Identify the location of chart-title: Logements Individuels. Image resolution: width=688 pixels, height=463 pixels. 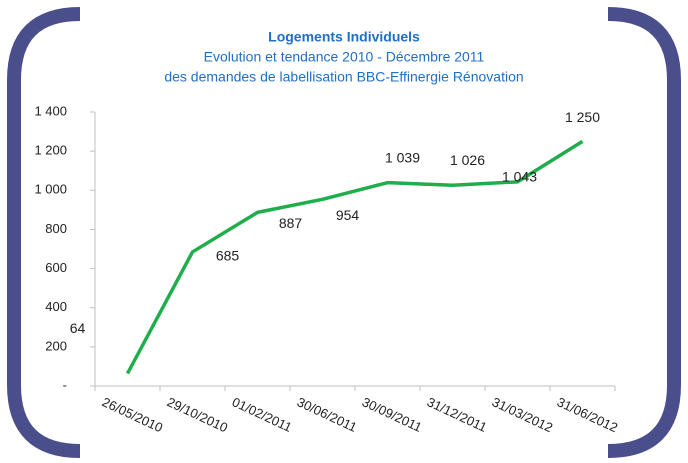
(344, 37).